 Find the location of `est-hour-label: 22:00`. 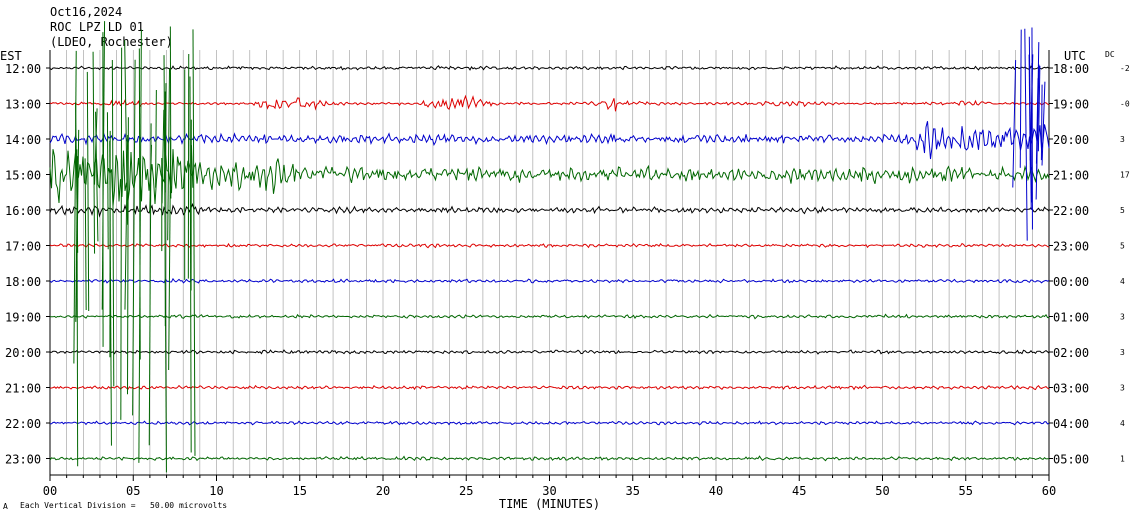

est-hour-label: 22:00 is located at coordinates (23, 424).